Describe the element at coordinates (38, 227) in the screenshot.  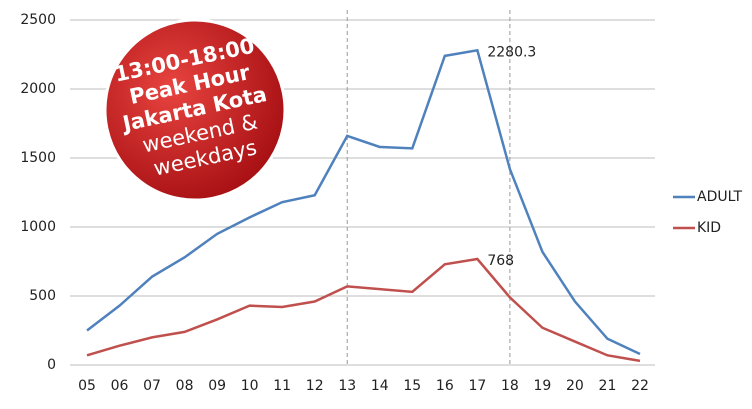
I see `y-tick-label: 1000` at that location.